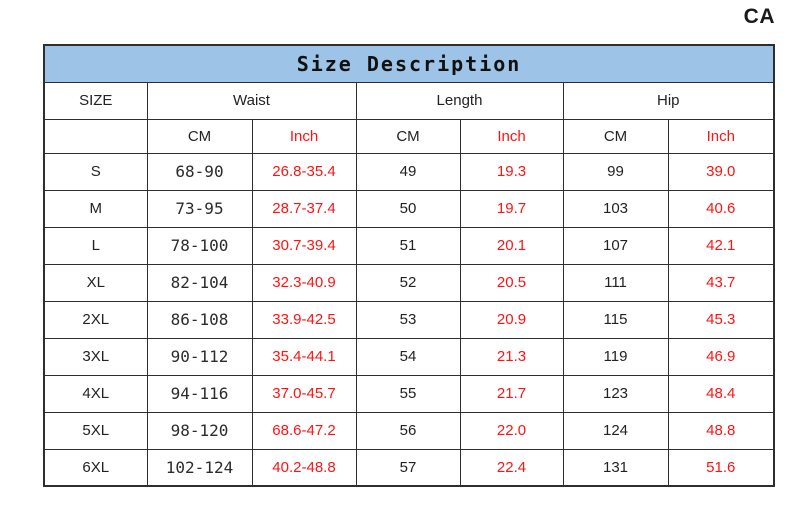 The width and height of the screenshot is (802, 514). I want to click on waist-inch-cell: 68.6-47.2, so click(304, 430).